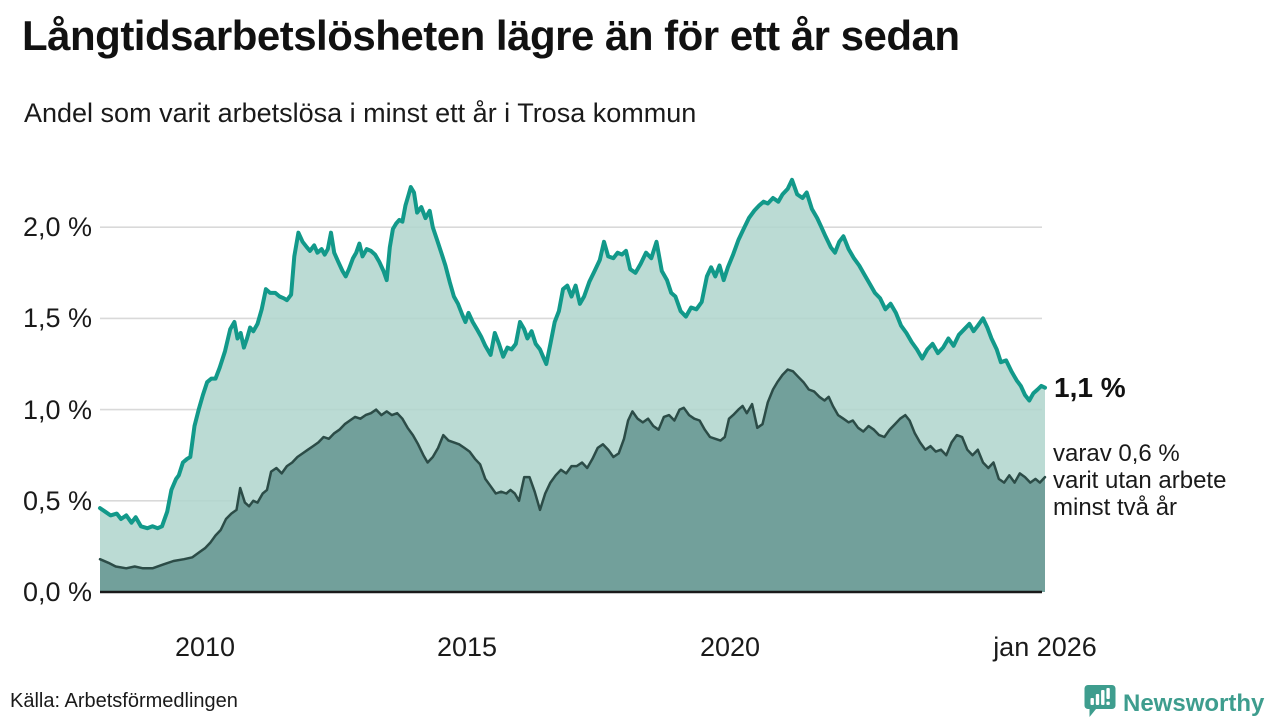 The height and width of the screenshot is (720, 1280). What do you see at coordinates (1045, 647) in the screenshot?
I see `x-tick-label-jan-2026: jan 2026` at bounding box center [1045, 647].